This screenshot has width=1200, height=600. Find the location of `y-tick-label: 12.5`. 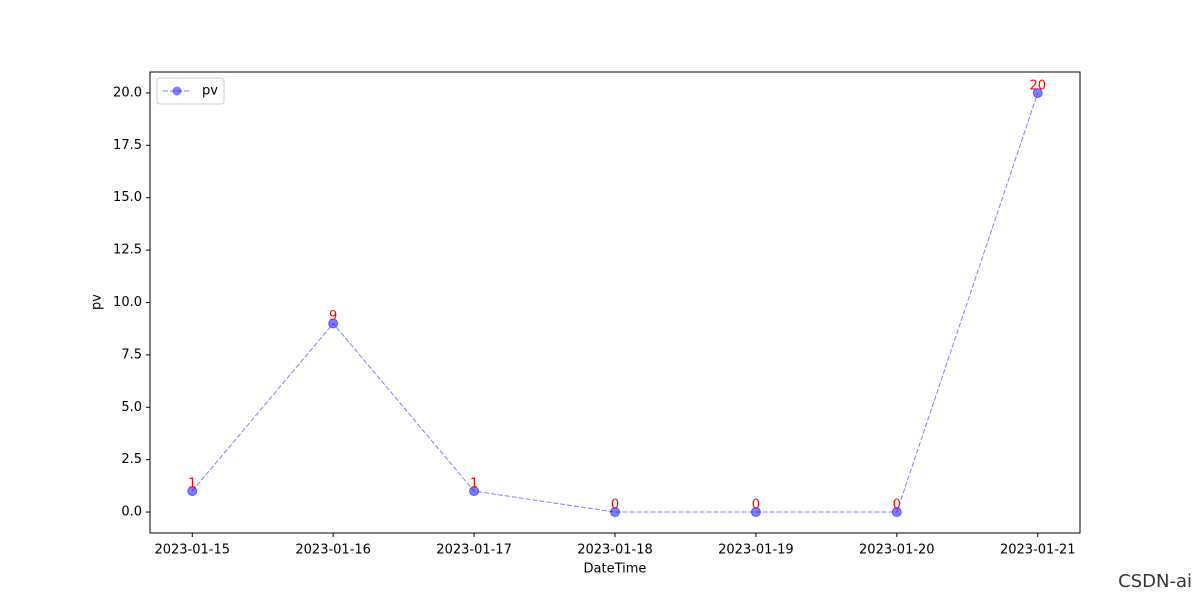

y-tick-label: 12.5 is located at coordinates (127, 250).